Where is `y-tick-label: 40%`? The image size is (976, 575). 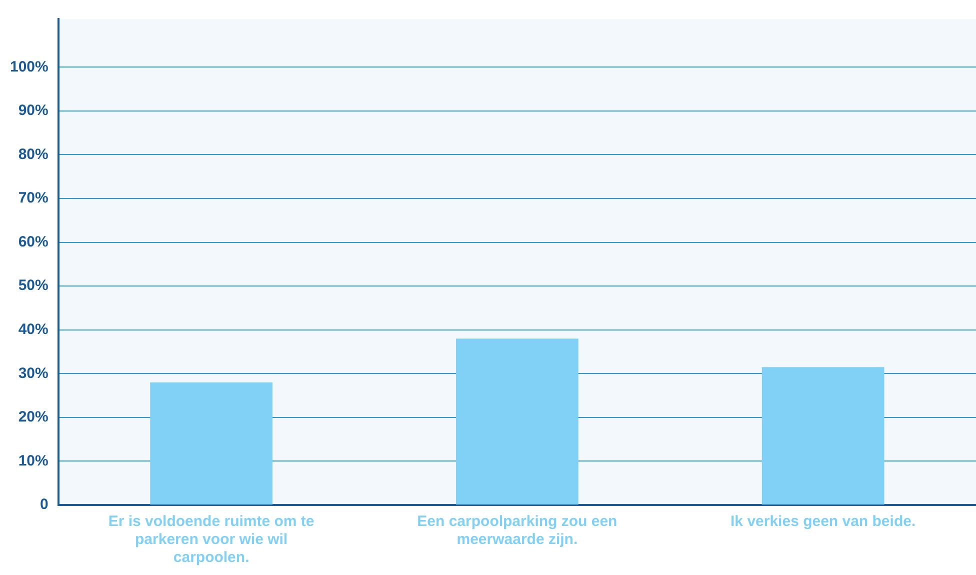 y-tick-label: 40% is located at coordinates (33, 329).